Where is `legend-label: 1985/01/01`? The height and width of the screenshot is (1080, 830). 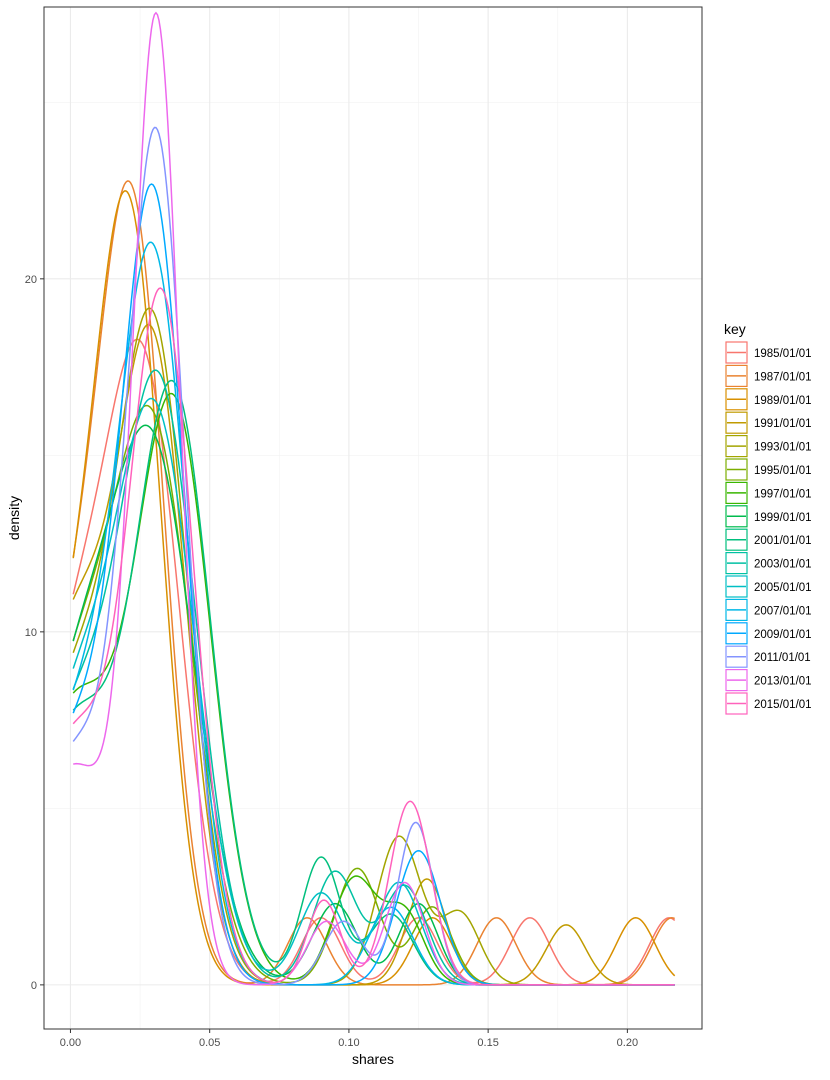 legend-label: 1985/01/01 is located at coordinates (783, 354).